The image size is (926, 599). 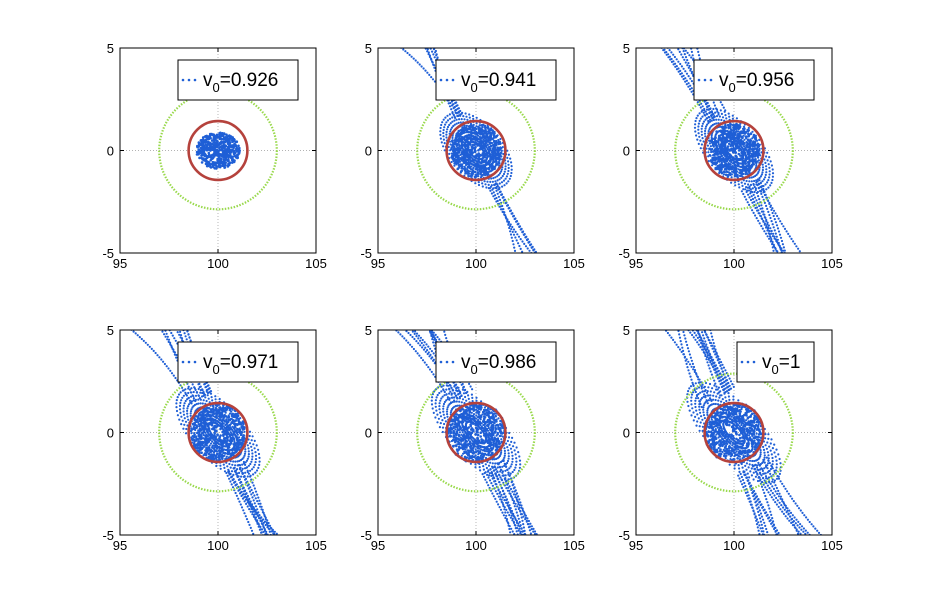 I want to click on y-tick-label: 0, so click(x=626, y=151).